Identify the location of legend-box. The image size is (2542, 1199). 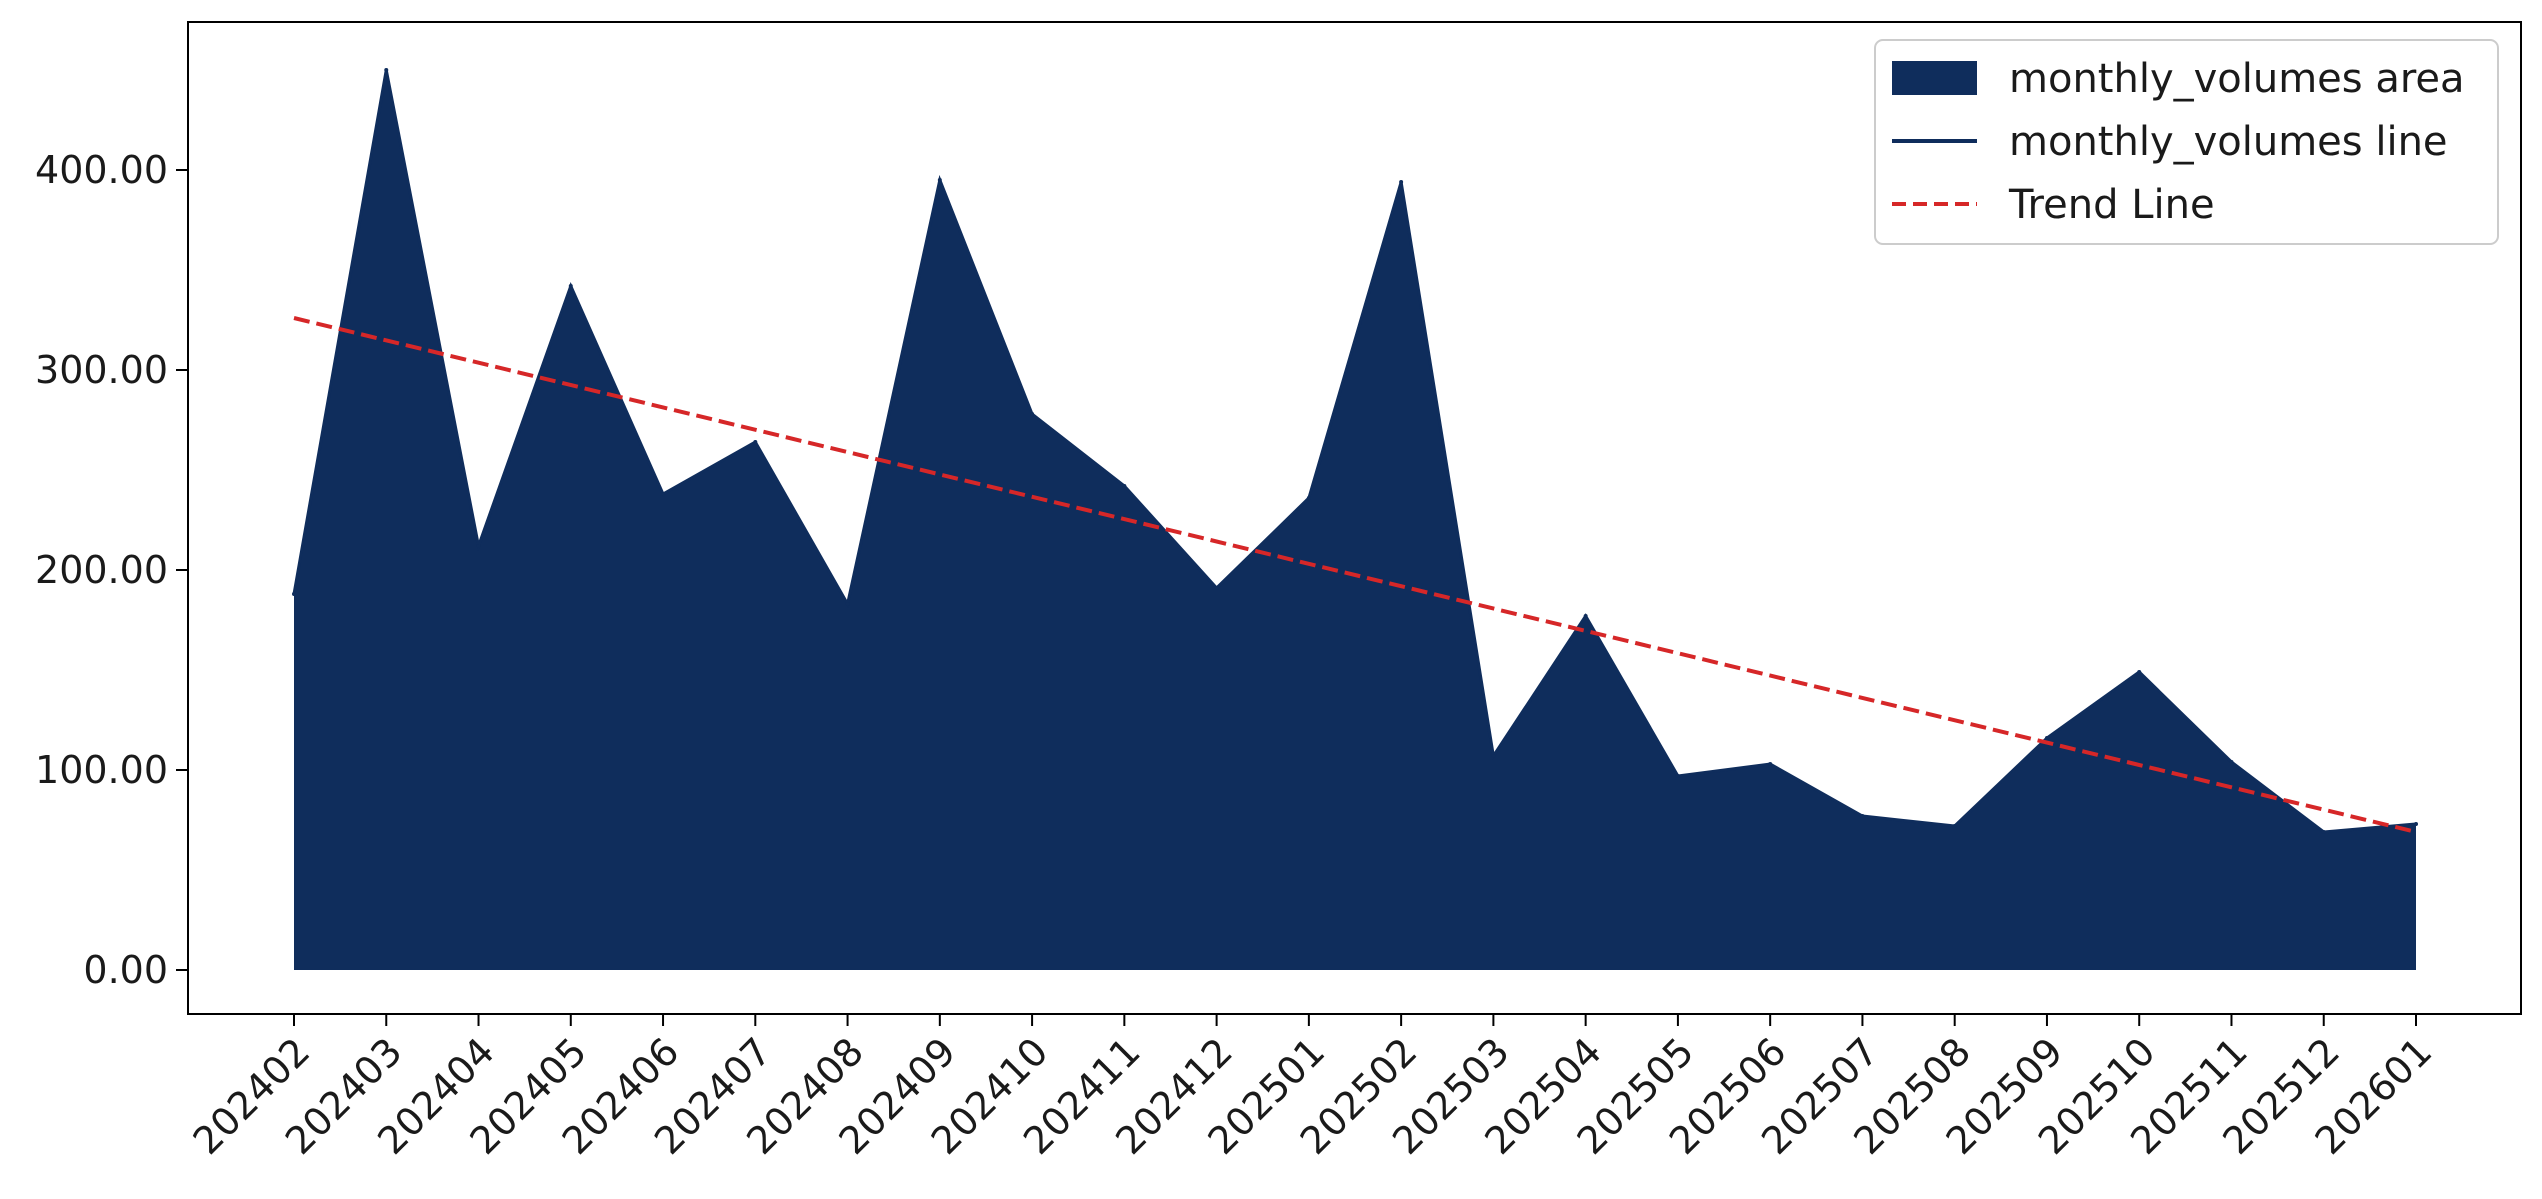
(2186, 142).